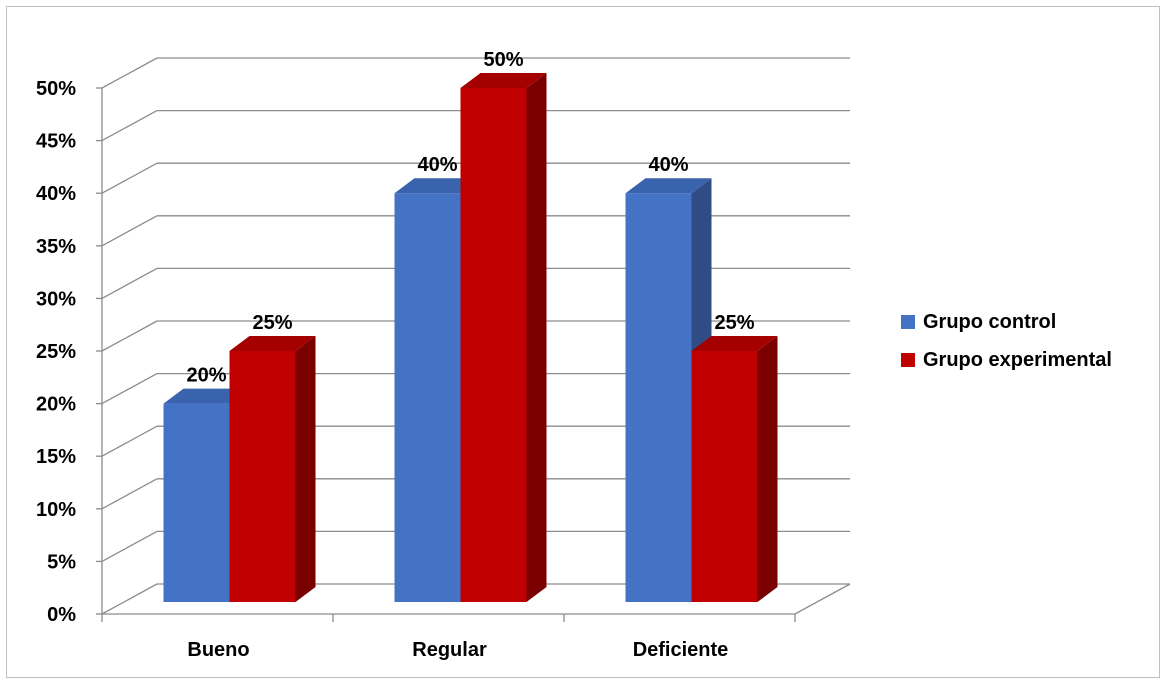 The image size is (1161, 679). What do you see at coordinates (449, 650) in the screenshot?
I see `category-label-regular: Regular` at bounding box center [449, 650].